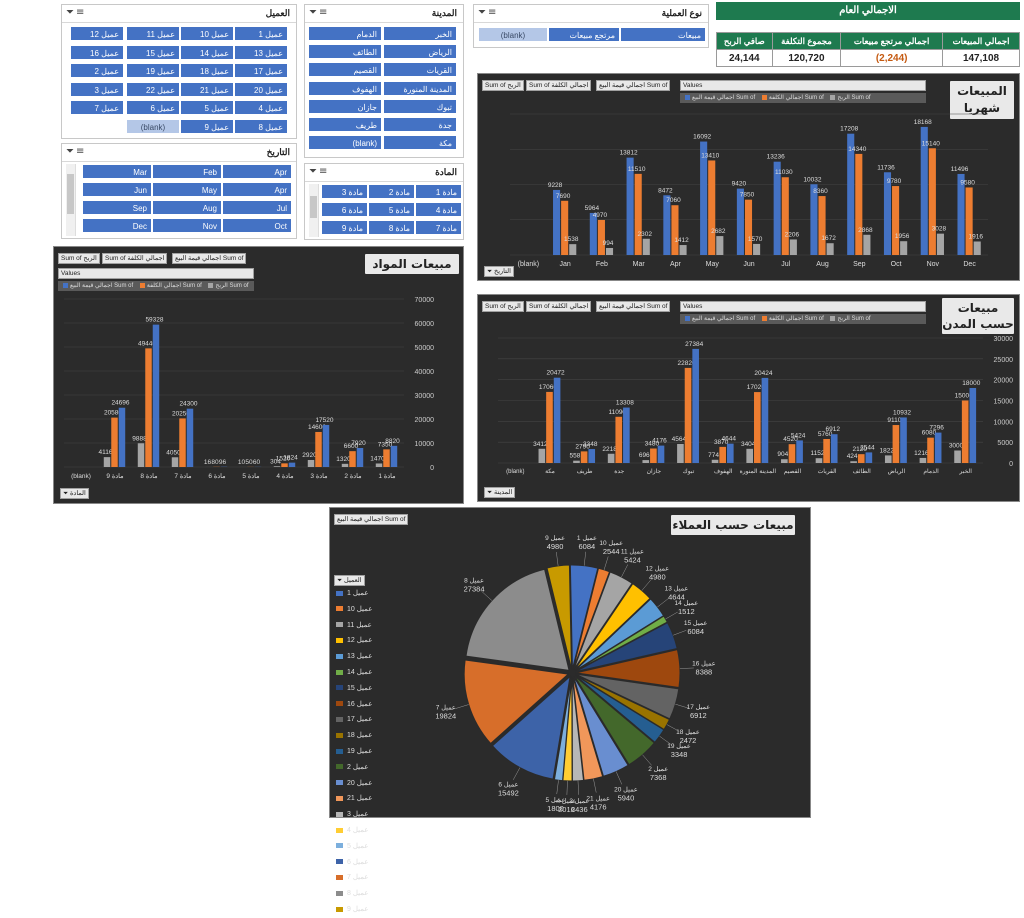  Describe the element at coordinates (420, 51) in the screenshot. I see `slicer-item: الرياض` at that location.